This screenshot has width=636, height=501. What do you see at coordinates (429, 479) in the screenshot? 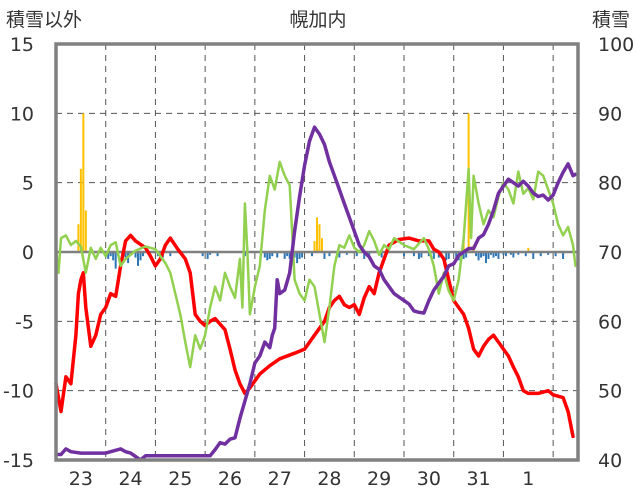
I see `x-tick-label-7: 30` at bounding box center [429, 479].